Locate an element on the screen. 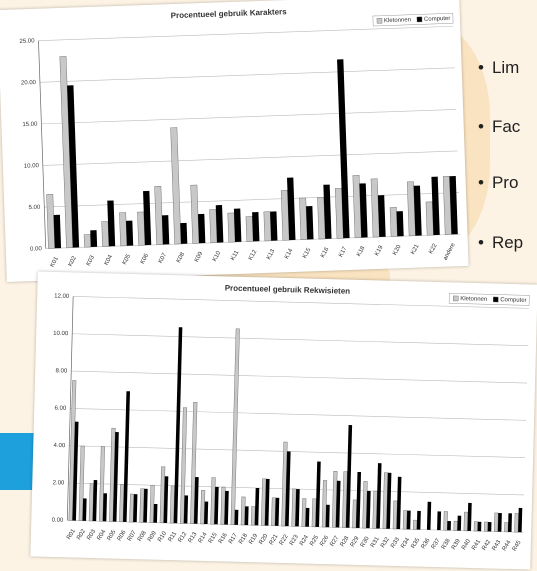  x-tick-label: R27 is located at coordinates (334, 541).